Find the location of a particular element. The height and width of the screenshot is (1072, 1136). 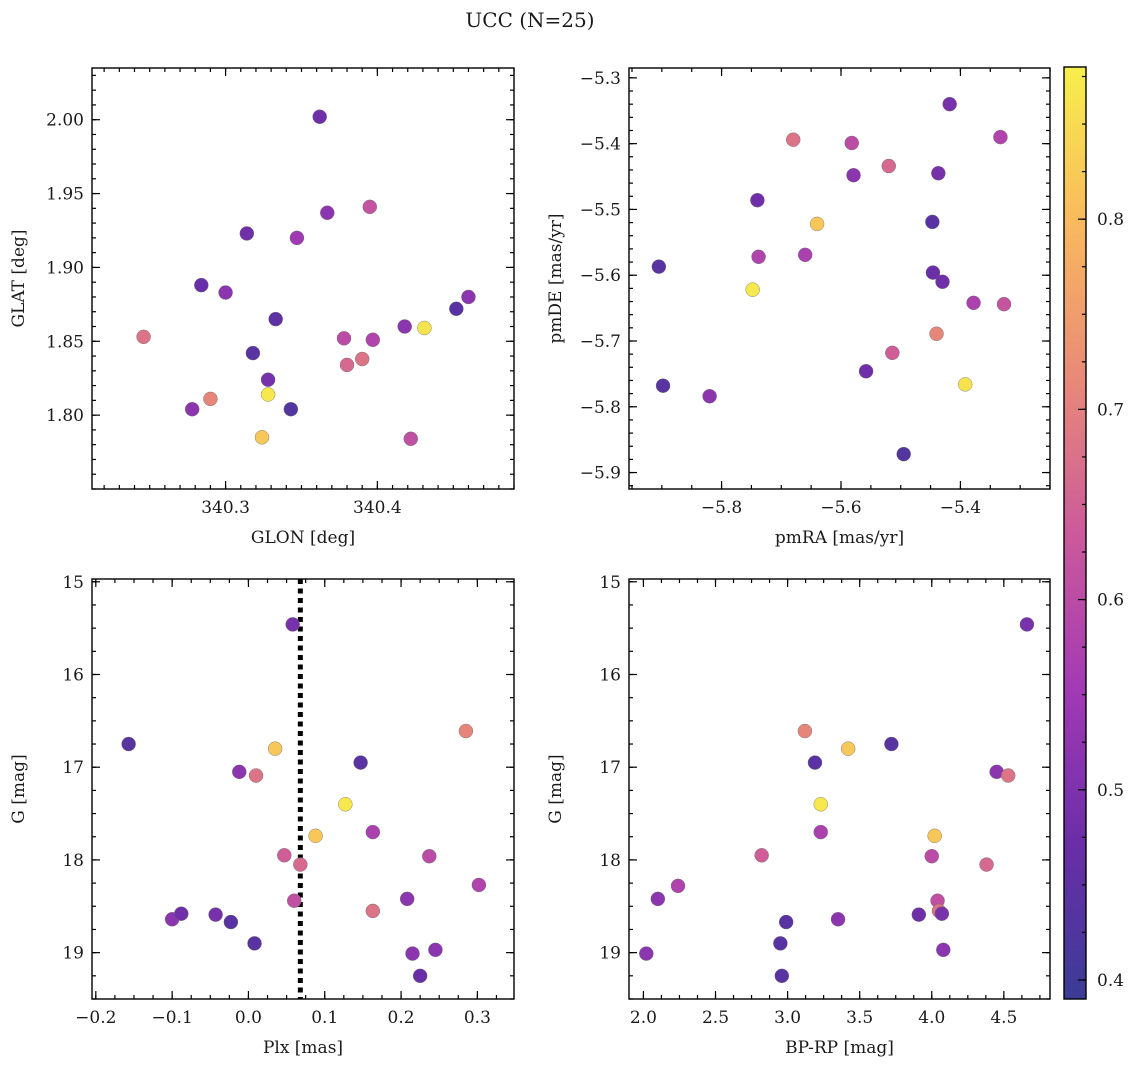

y-tick-label: −5.6 is located at coordinates (600, 276).